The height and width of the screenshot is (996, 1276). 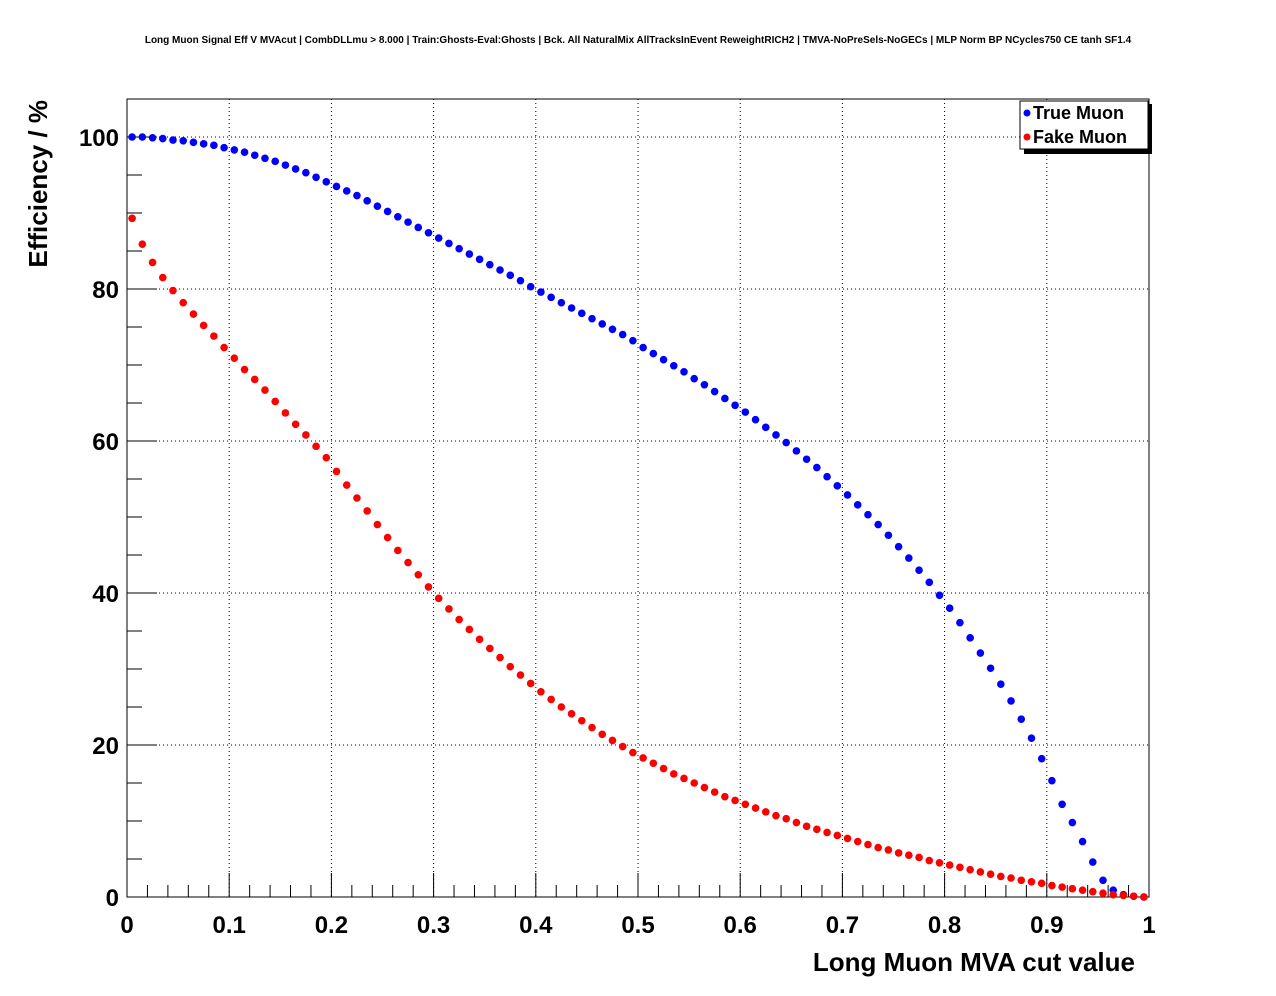 What do you see at coordinates (974, 962) in the screenshot?
I see `x-axis-label: Long Muon MVA cut value` at bounding box center [974, 962].